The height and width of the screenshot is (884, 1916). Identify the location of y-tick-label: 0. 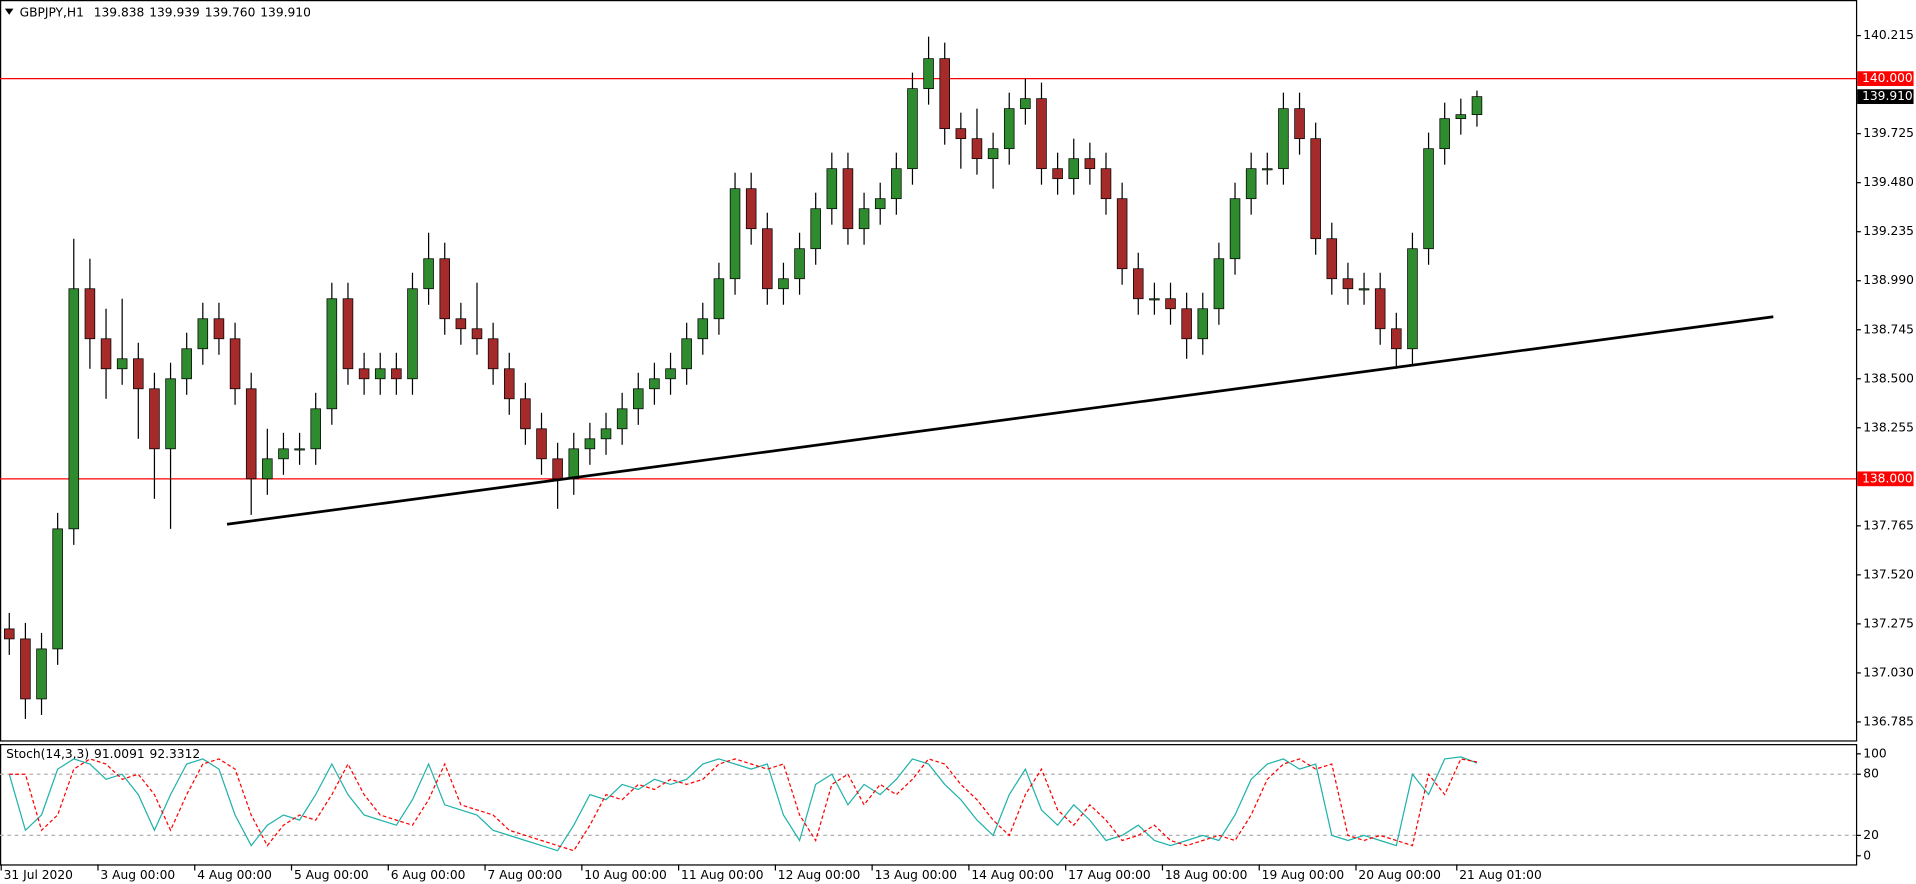
(1867, 855).